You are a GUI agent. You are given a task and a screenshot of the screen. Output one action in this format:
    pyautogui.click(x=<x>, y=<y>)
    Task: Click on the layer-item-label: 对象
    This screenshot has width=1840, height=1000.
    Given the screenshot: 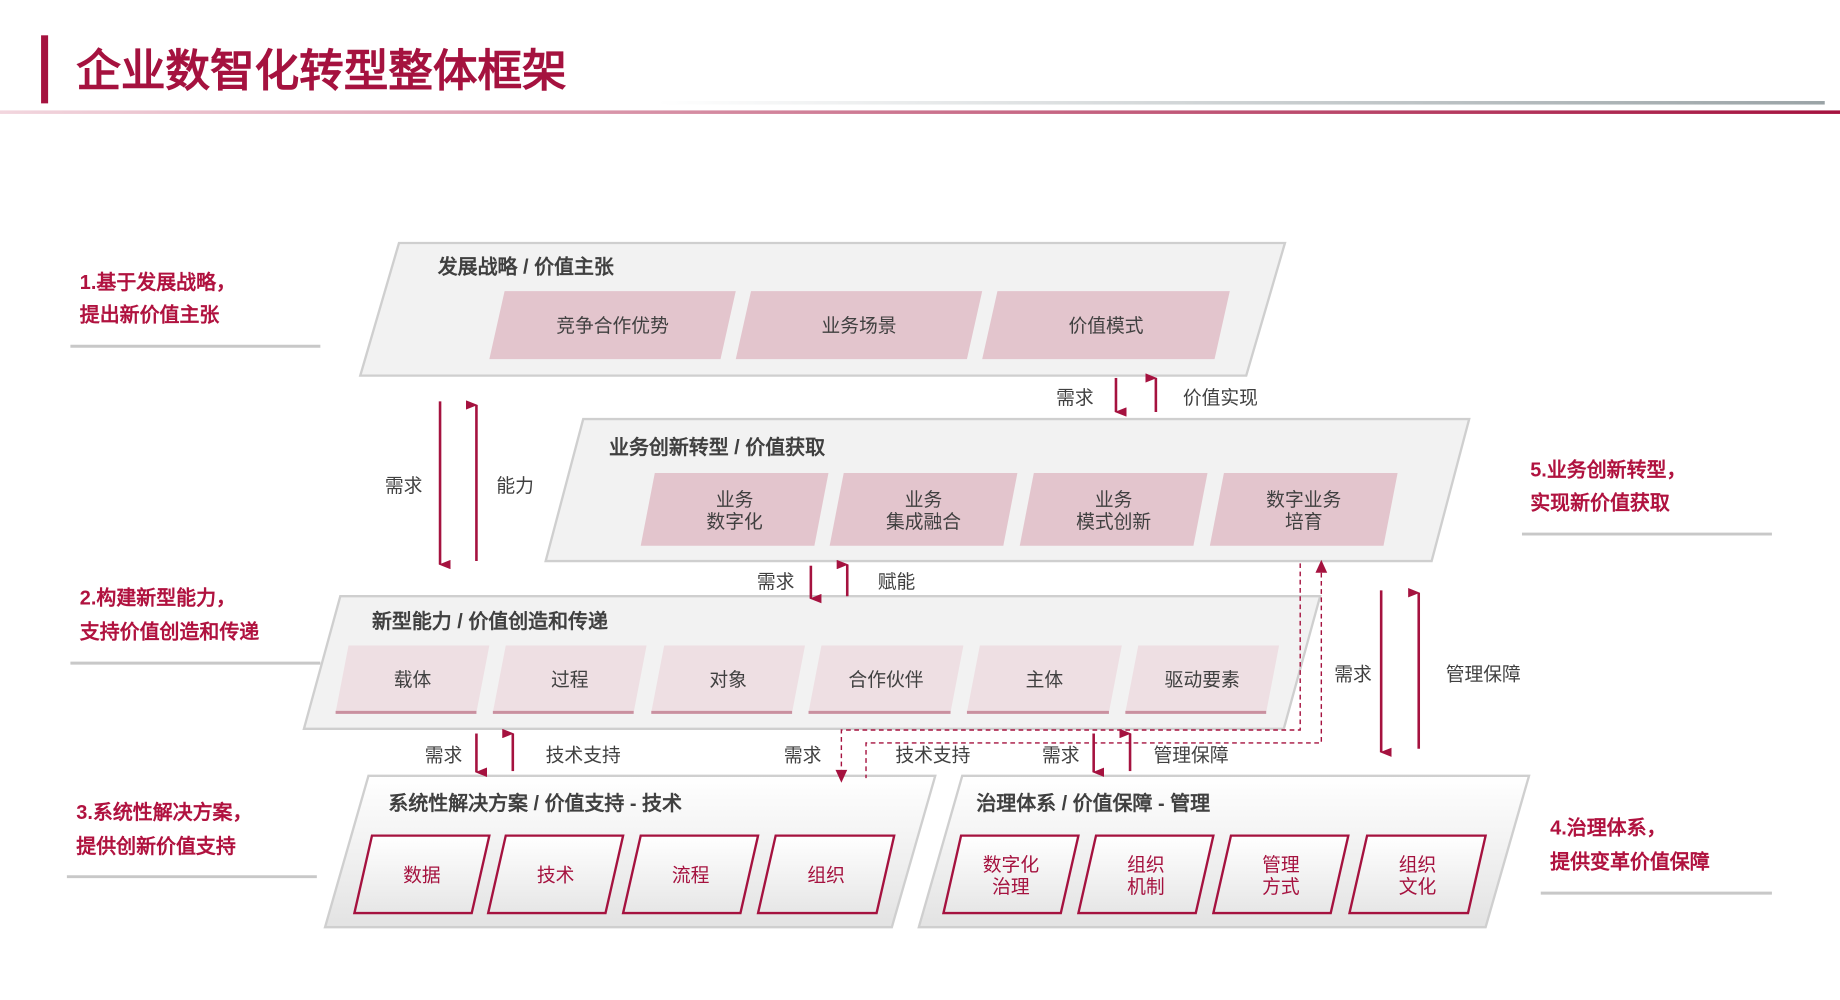 What is the action you would take?
    pyautogui.click(x=728, y=679)
    